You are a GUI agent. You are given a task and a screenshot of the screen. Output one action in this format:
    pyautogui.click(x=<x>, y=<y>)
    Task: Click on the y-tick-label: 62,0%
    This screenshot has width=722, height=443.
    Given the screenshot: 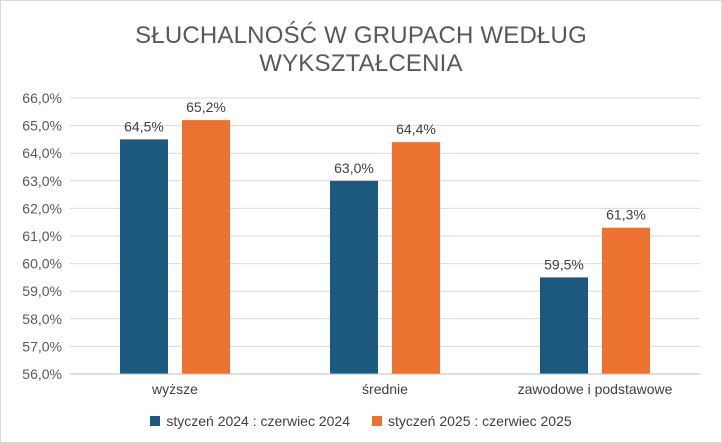 What is the action you would take?
    pyautogui.click(x=42, y=208)
    